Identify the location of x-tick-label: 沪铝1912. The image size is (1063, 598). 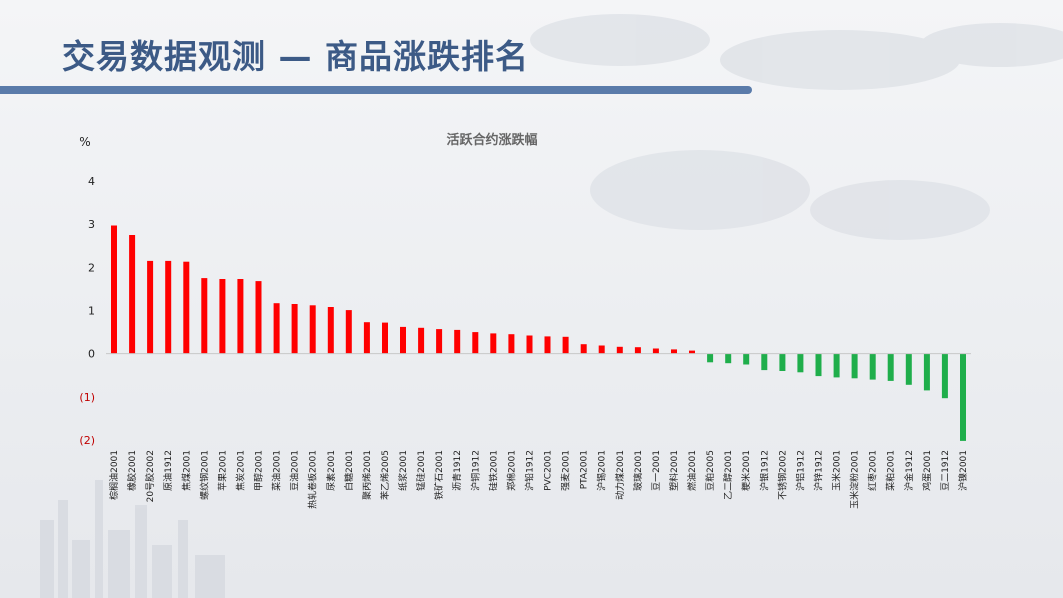
(800, 470).